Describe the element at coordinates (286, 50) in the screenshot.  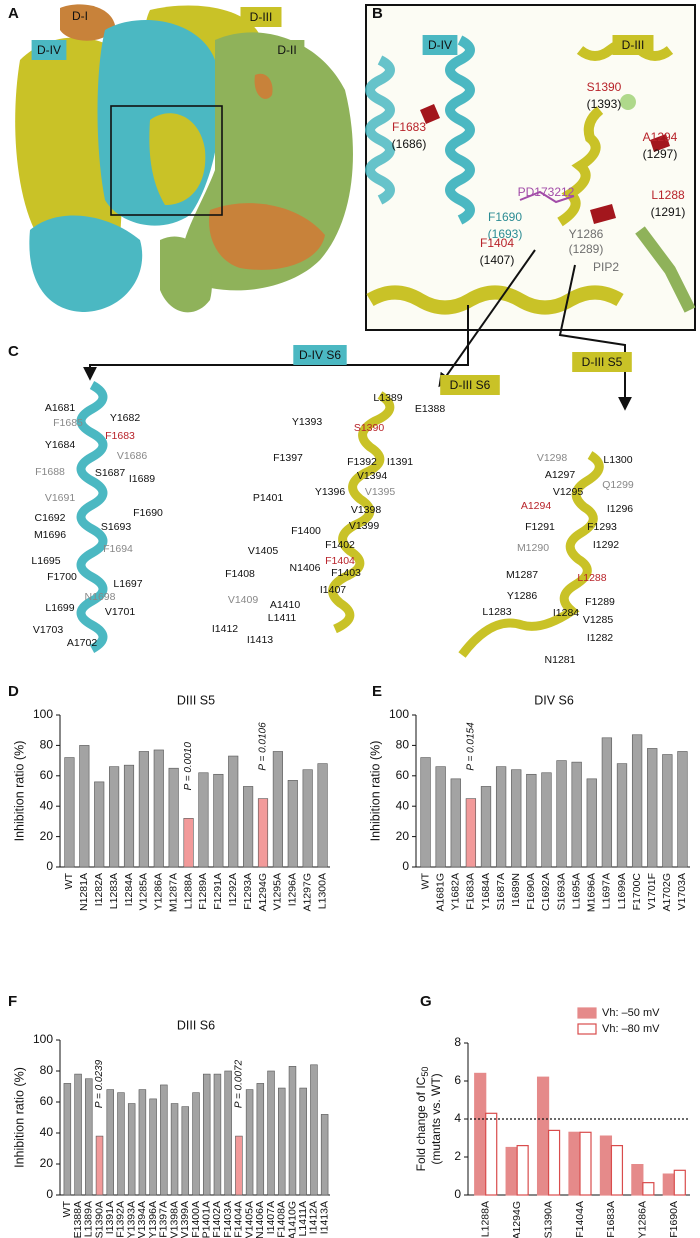
I see `domain-label: D-II` at that location.